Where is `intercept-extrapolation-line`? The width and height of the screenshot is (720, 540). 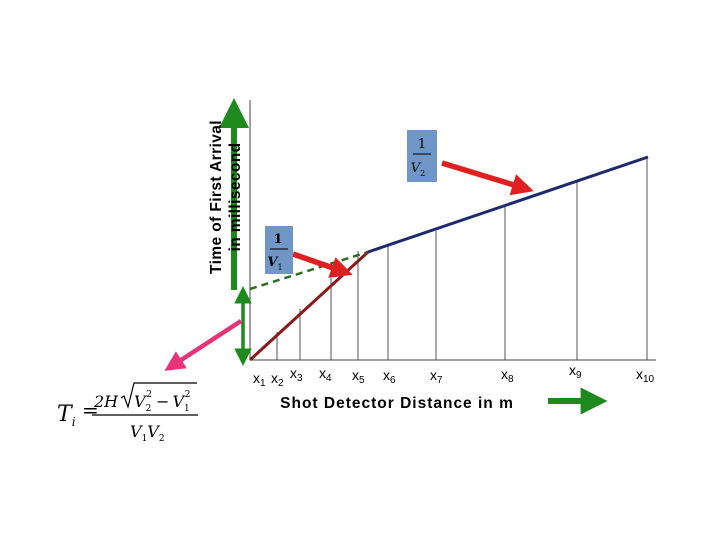 intercept-extrapolation-line is located at coordinates (309, 270).